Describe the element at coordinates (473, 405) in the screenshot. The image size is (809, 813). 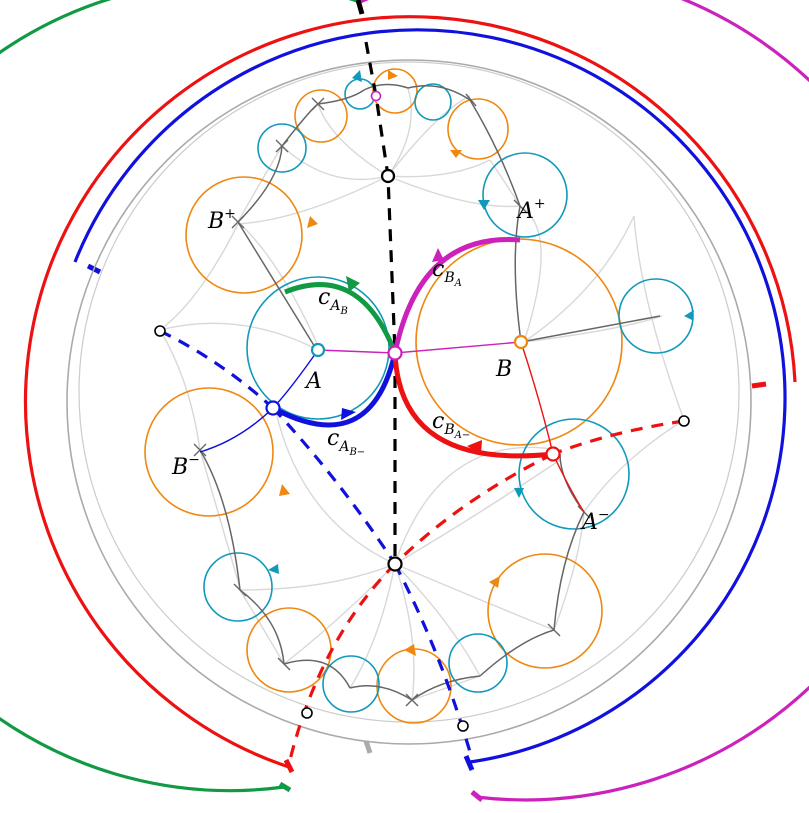
I see `red-thick-arc` at that location.